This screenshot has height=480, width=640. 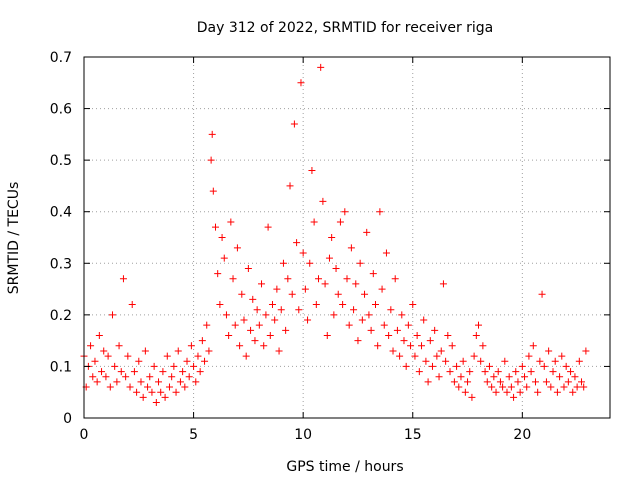 I want to click on y-tick-labels: 0 0.1 0.2 0.3 0.4 0.5 0.6 0.7, so click(x=61, y=238).